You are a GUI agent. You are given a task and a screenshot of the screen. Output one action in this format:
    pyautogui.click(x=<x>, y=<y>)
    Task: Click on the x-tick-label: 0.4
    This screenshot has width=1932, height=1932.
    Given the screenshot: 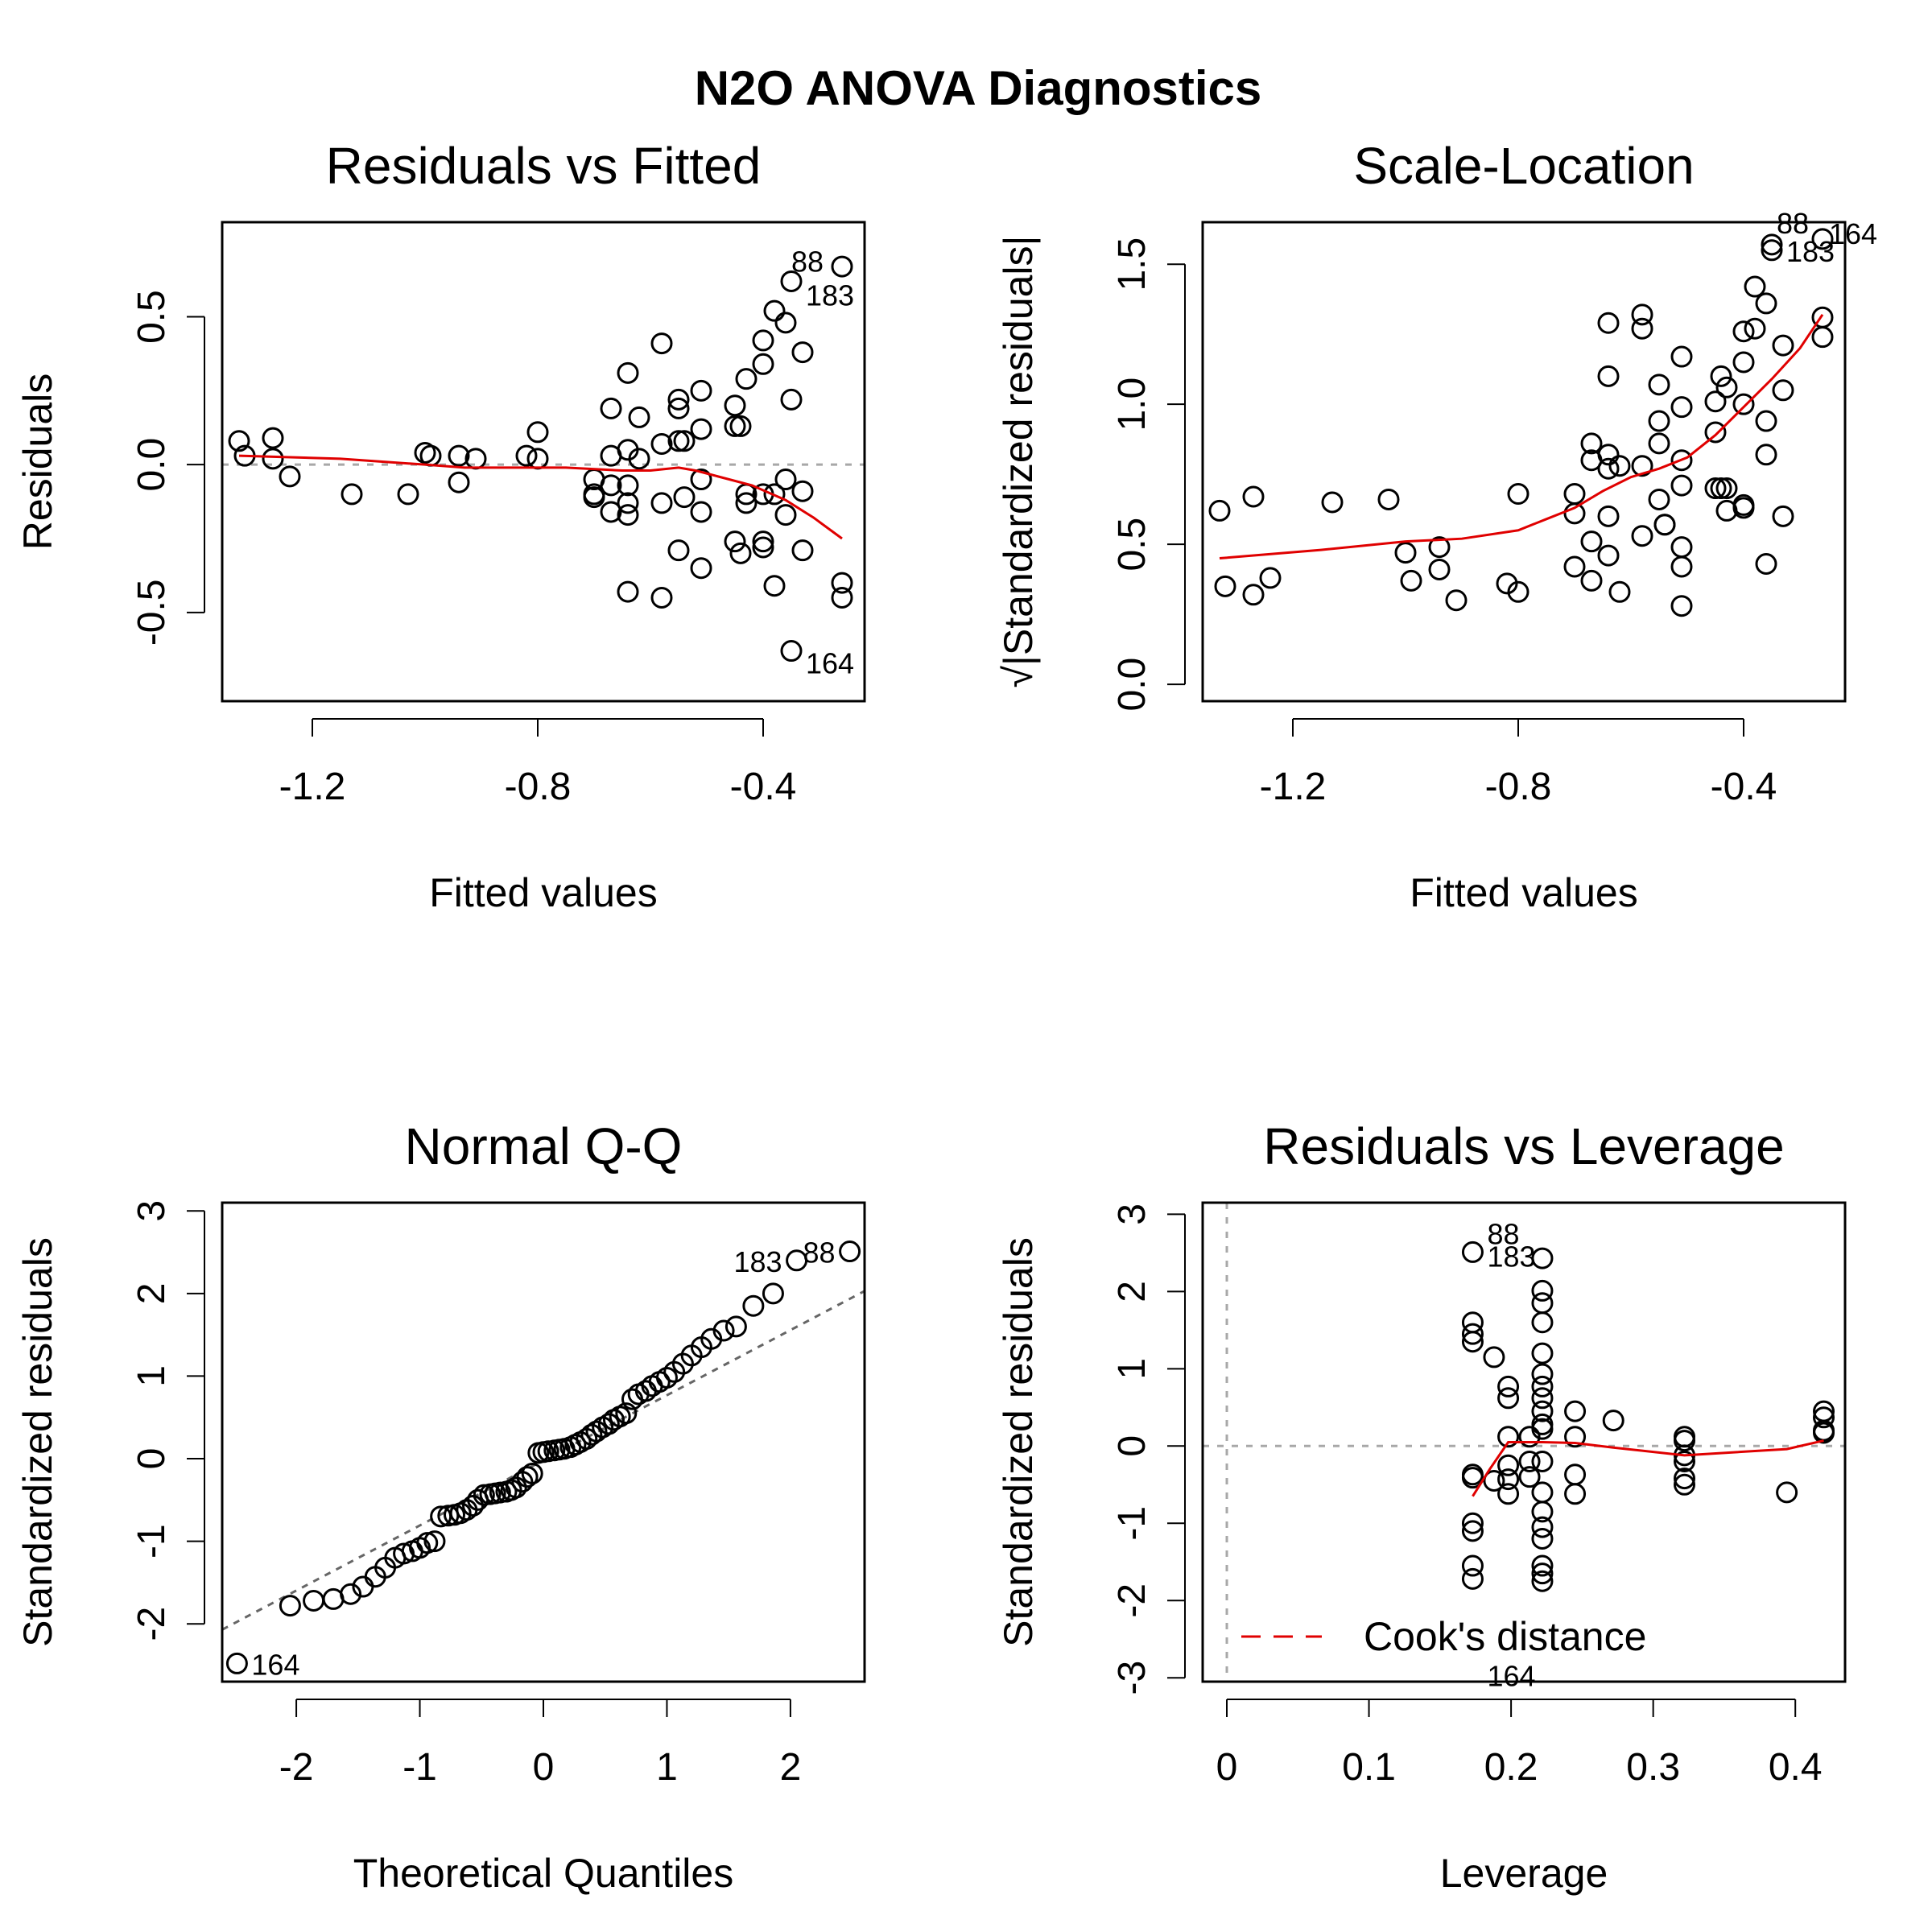 What is the action you would take?
    pyautogui.click(x=1796, y=1768)
    